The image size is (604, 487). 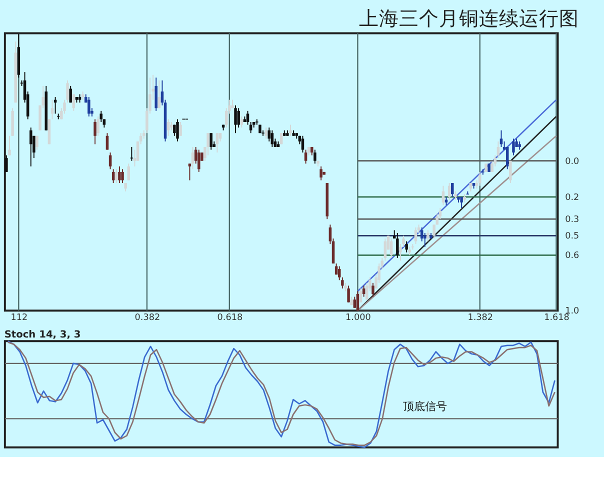 I want to click on chart-title: 上海三个月铜连续运行图, so click(x=469, y=18).